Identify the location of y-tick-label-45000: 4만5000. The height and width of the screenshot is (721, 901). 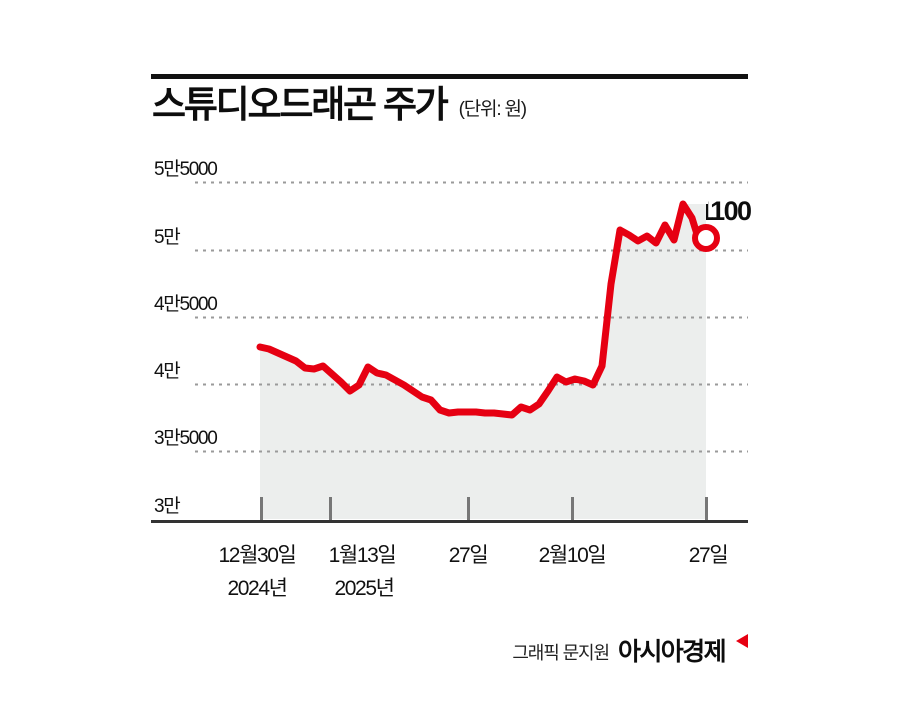
(186, 304).